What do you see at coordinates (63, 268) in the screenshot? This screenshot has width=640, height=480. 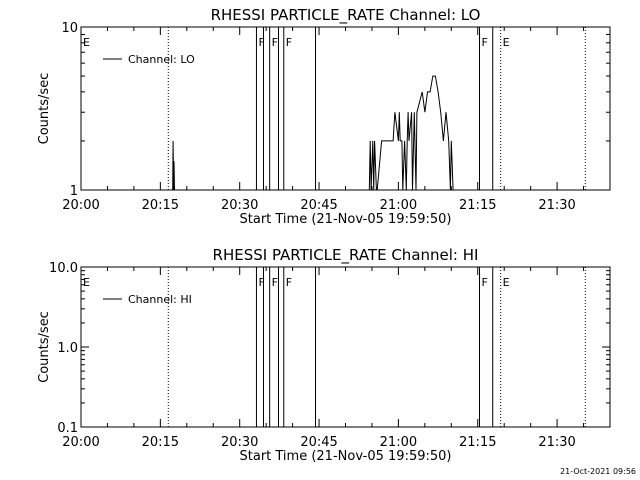 I see `y-tick-label: 10.0` at bounding box center [63, 268].